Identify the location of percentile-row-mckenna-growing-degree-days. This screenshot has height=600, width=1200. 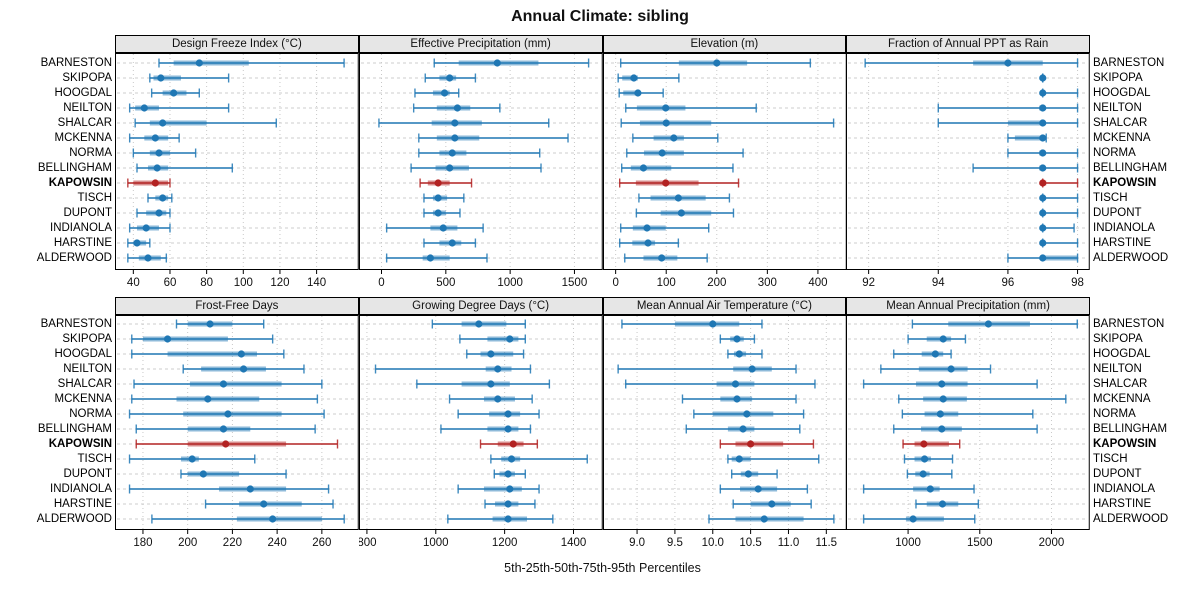
(490, 399).